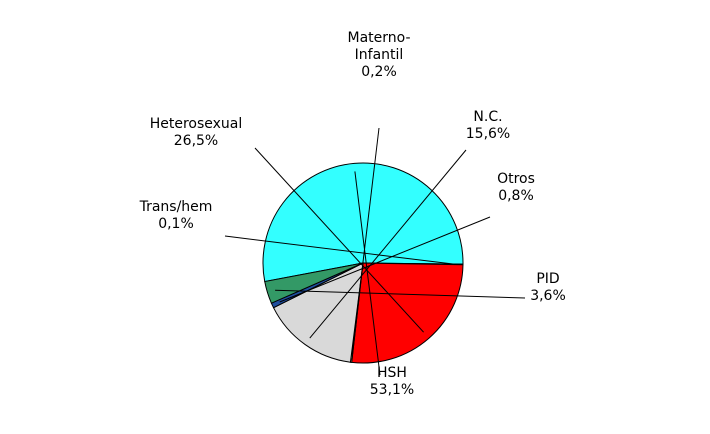  Describe the element at coordinates (488, 134) in the screenshot. I see `slice-value-label-n-c-: 15,6%` at that location.